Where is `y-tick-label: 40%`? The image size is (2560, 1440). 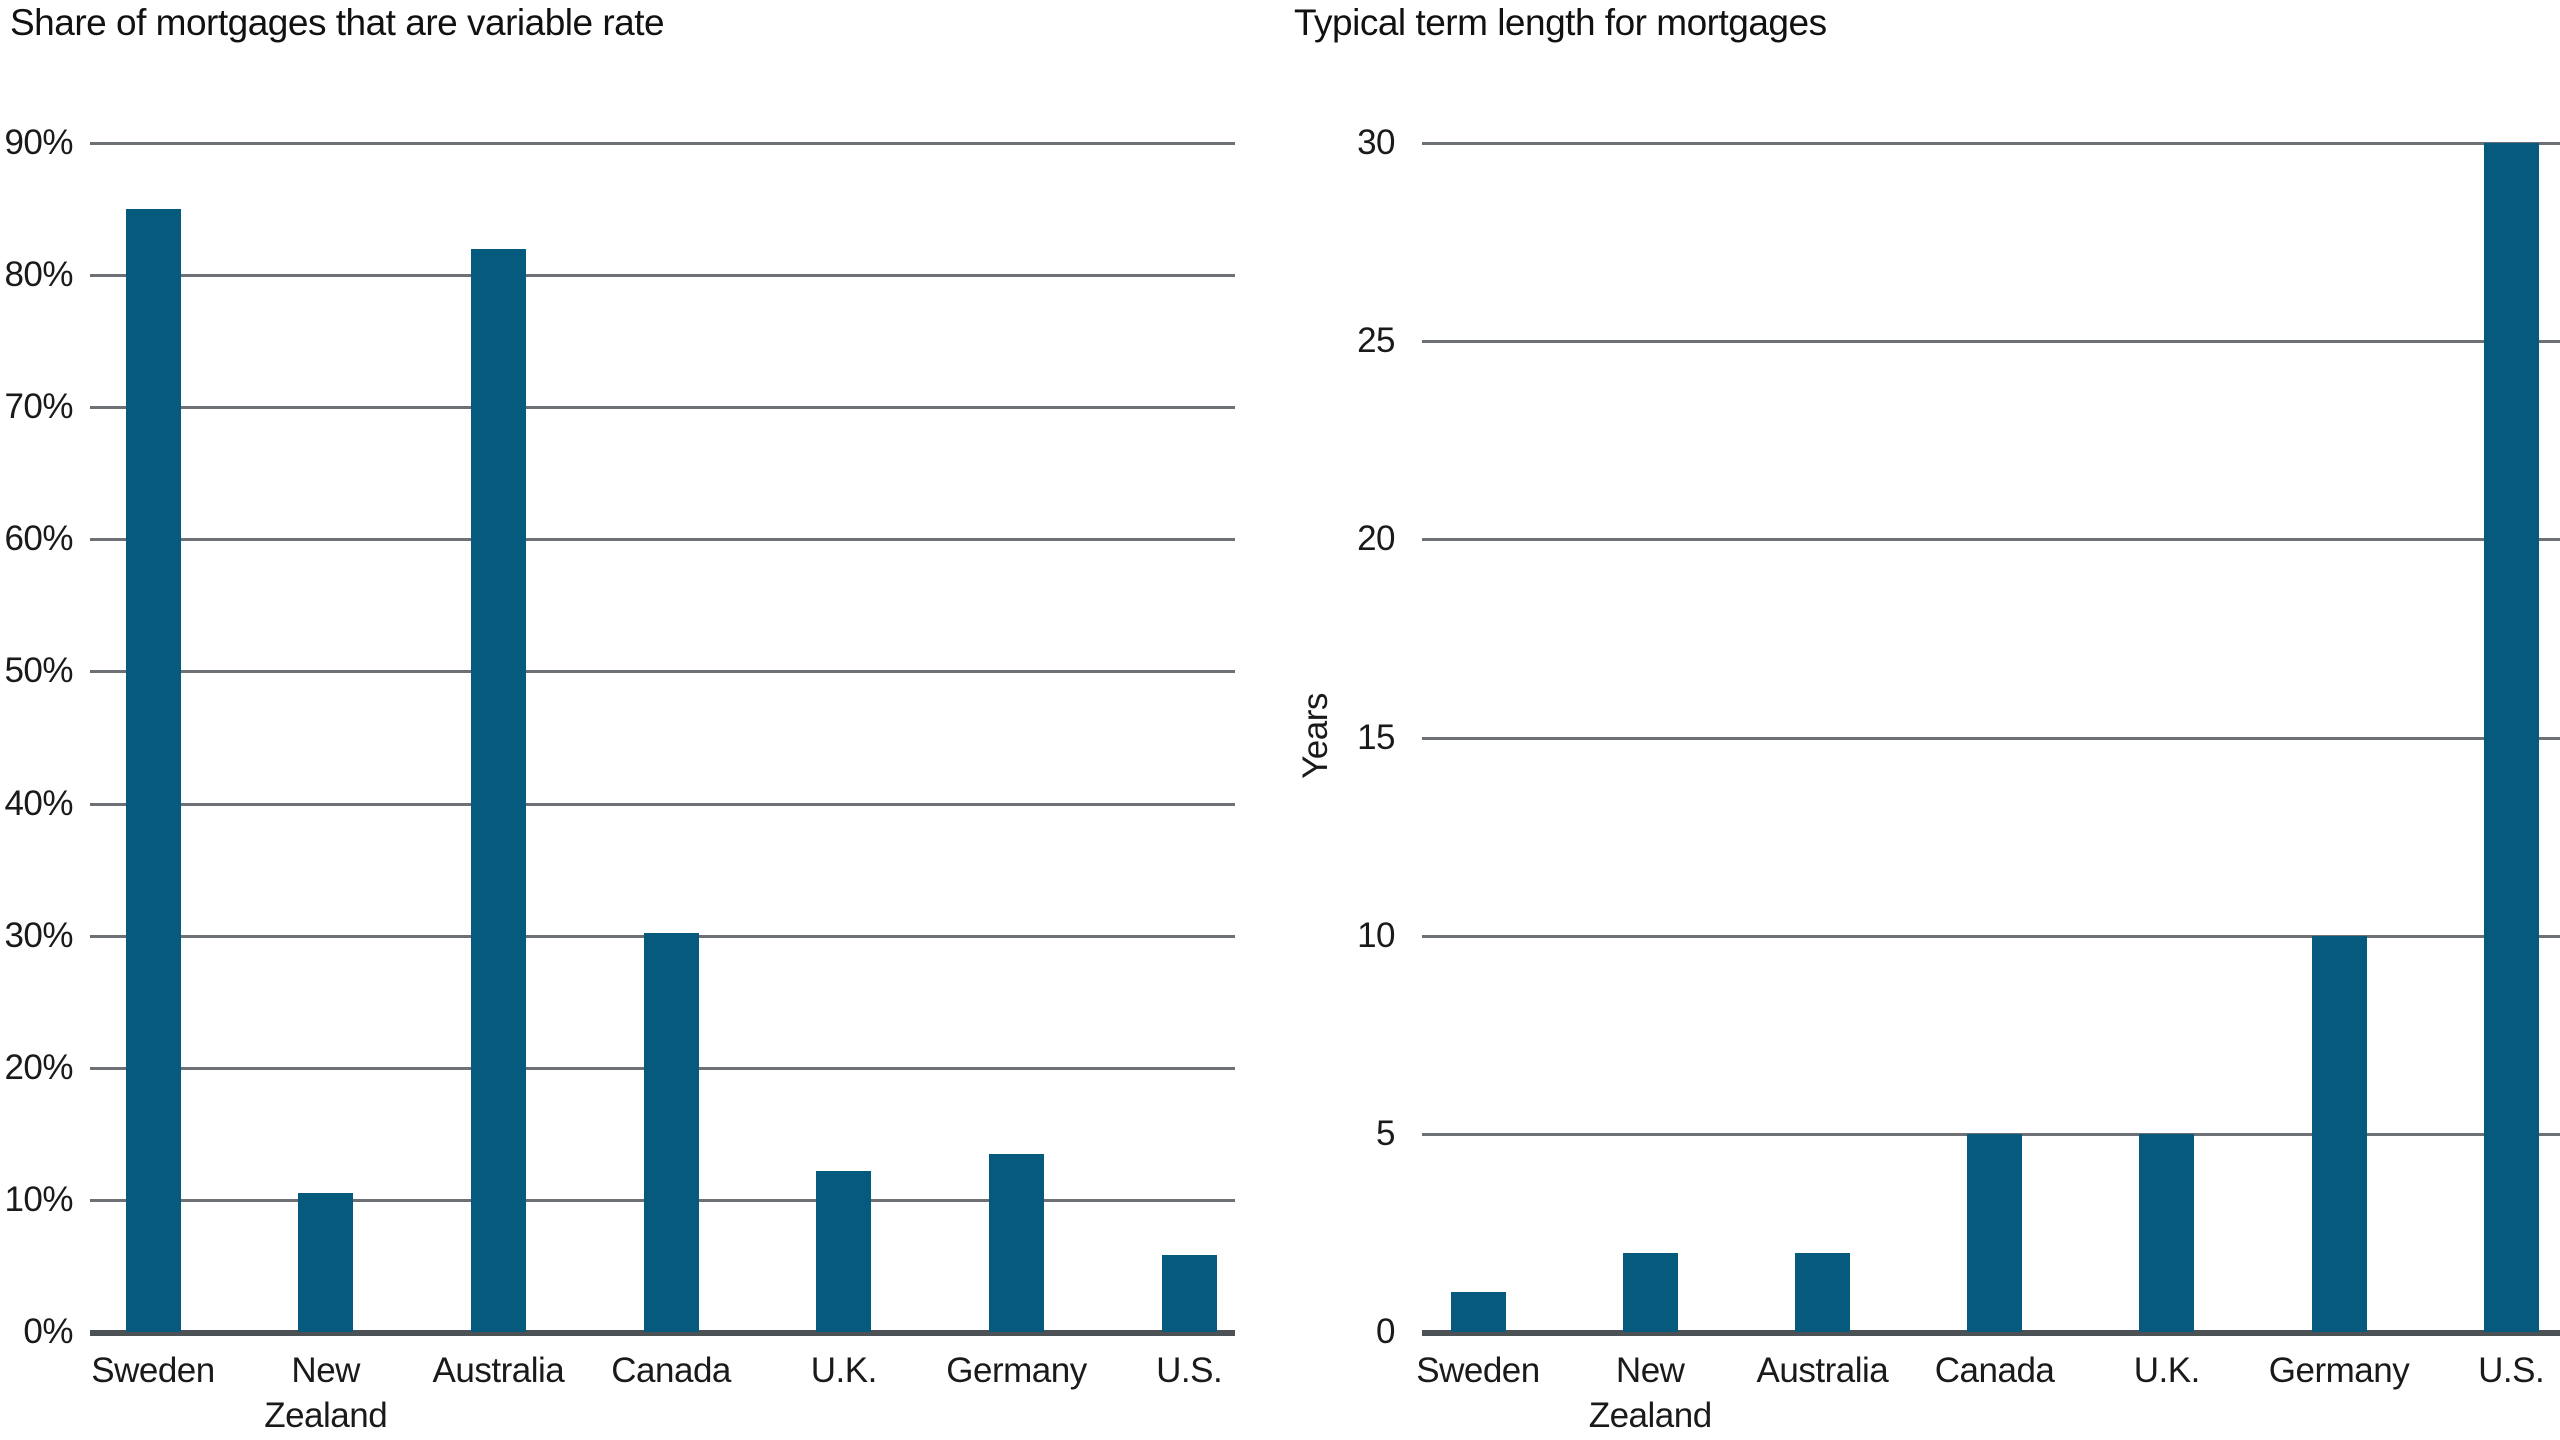
y-tick-label: 40% is located at coordinates (38, 803).